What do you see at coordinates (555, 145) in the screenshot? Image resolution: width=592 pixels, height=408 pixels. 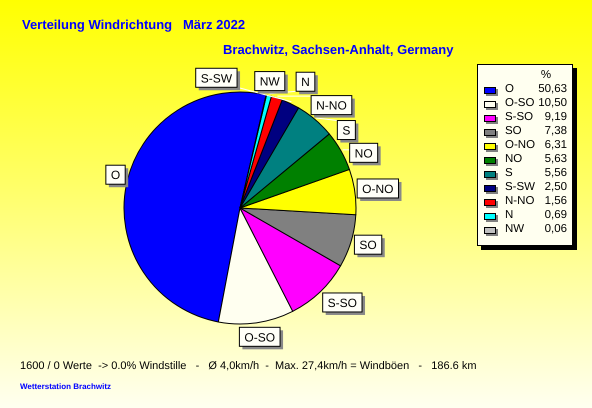 I see `data-label: 6,31` at bounding box center [555, 145].